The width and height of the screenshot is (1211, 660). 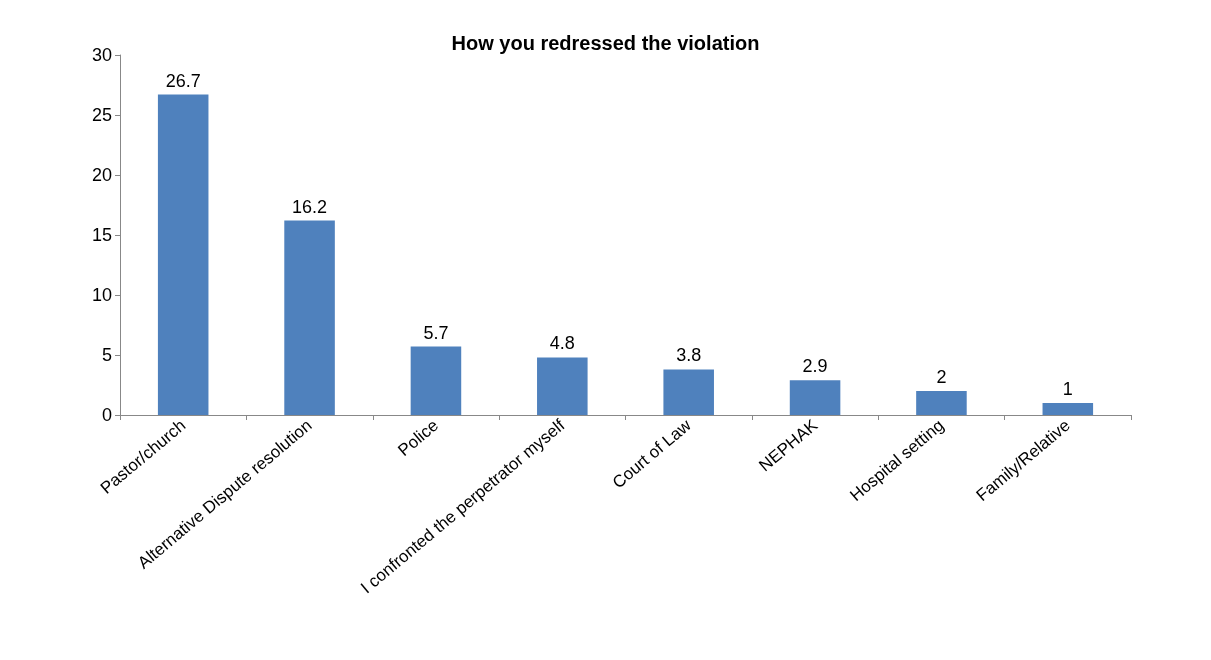 What do you see at coordinates (101, 115) in the screenshot?
I see `y-tick-label: 25` at bounding box center [101, 115].